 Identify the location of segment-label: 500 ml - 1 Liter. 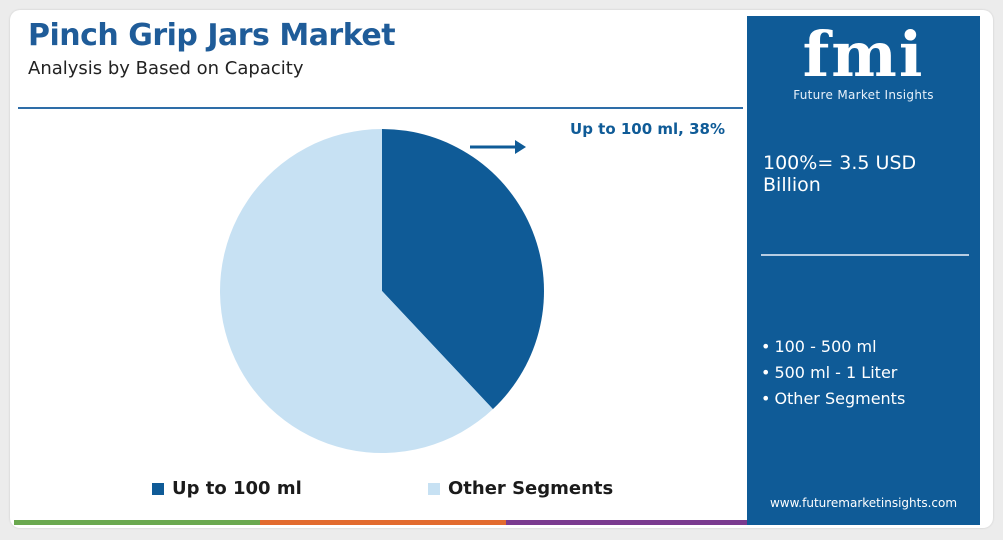
(836, 372).